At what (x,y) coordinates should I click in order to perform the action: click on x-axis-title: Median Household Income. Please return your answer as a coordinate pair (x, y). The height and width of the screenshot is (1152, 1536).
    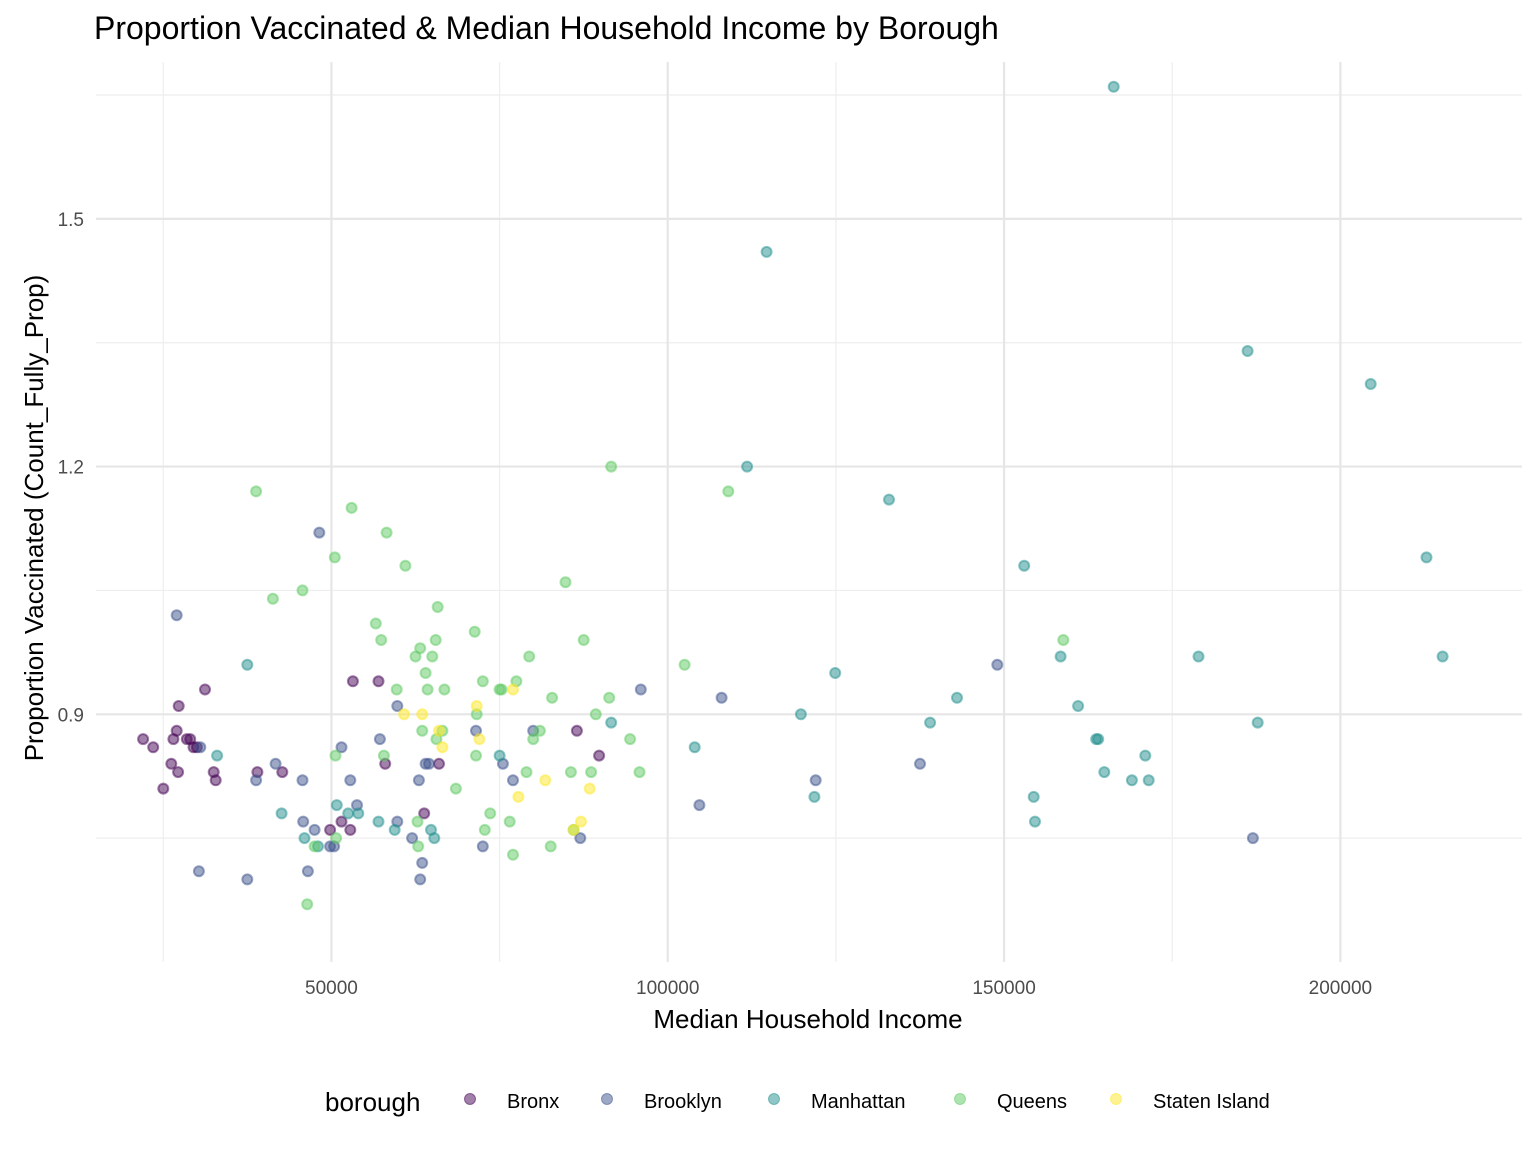
    Looking at the image, I should click on (807, 1019).